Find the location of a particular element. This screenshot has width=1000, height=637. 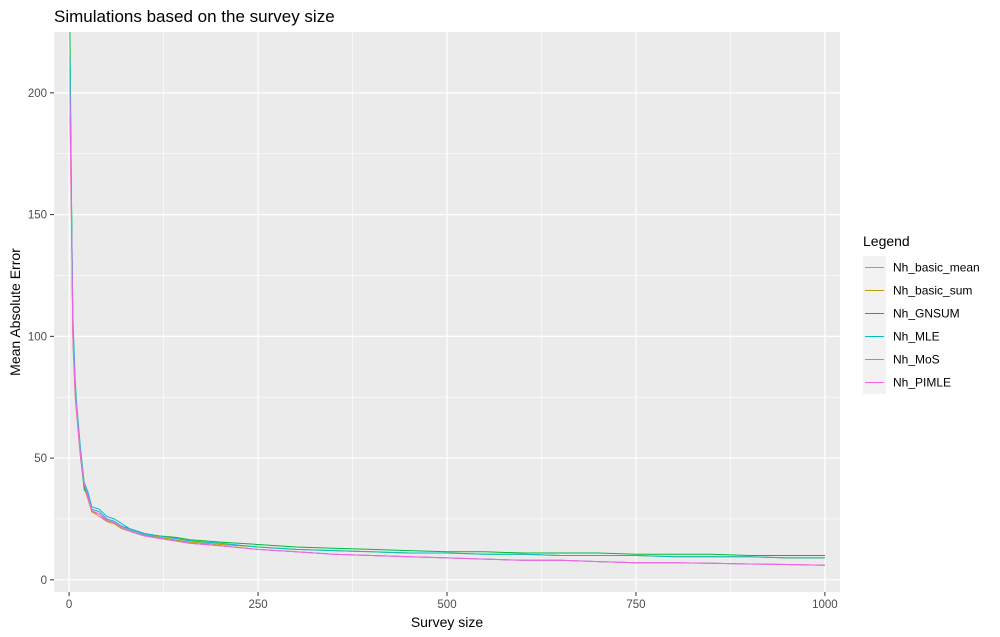

legend-title: Legend is located at coordinates (886, 241).